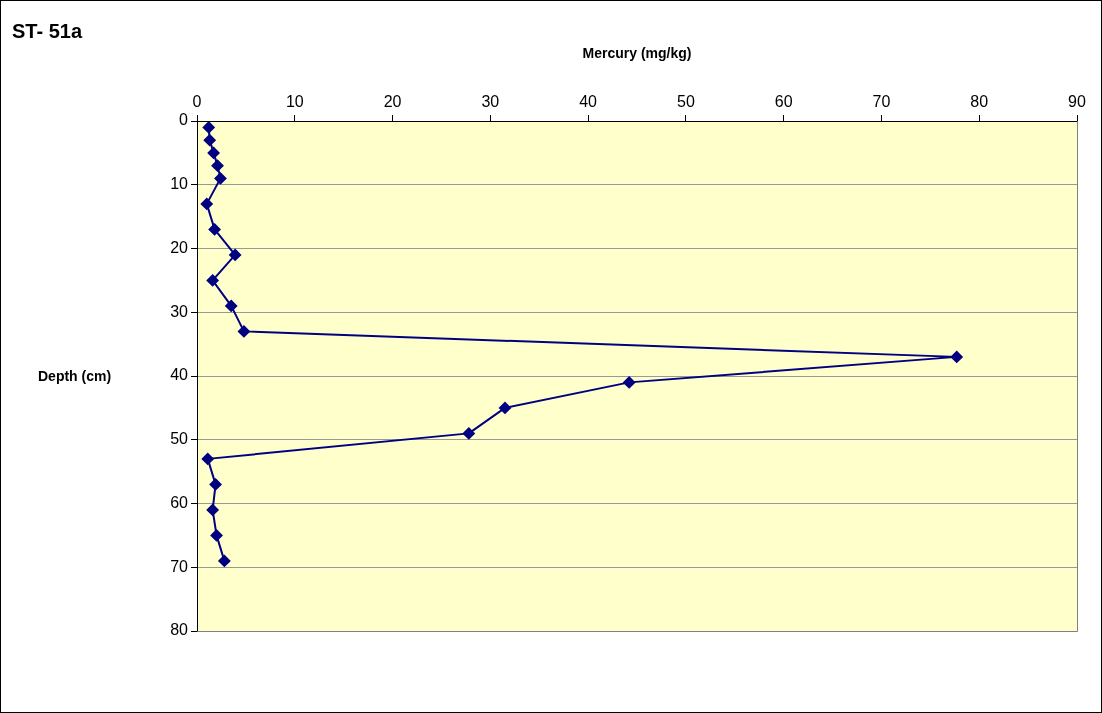 The height and width of the screenshot is (713, 1102). Describe the element at coordinates (1077, 101) in the screenshot. I see `x-tick-label: 90` at that location.